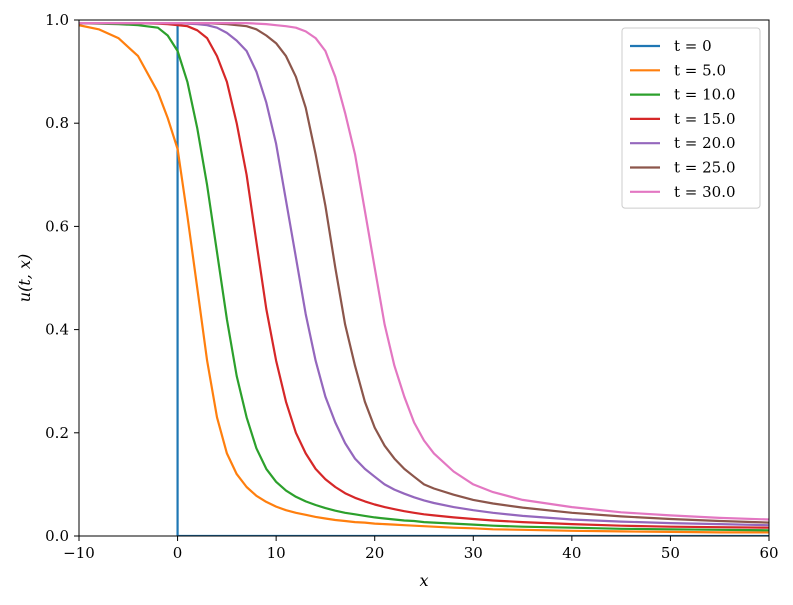  Describe the element at coordinates (705, 168) in the screenshot. I see `legend-label-5: t = 25.0` at that location.